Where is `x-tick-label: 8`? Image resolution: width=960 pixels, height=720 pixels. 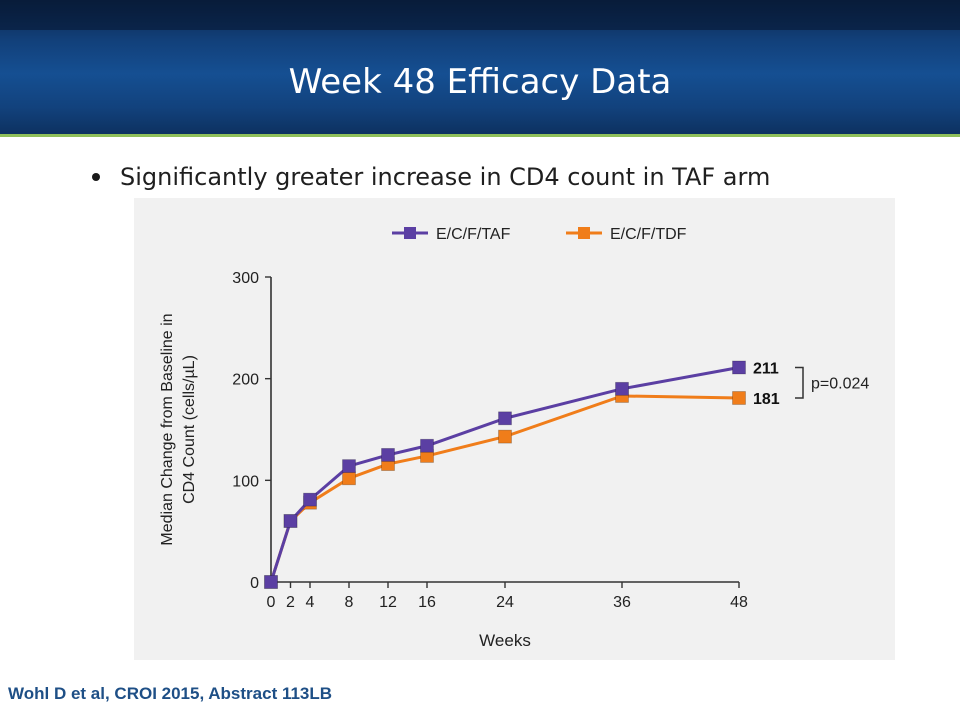
x-tick-label: 8 is located at coordinates (349, 602).